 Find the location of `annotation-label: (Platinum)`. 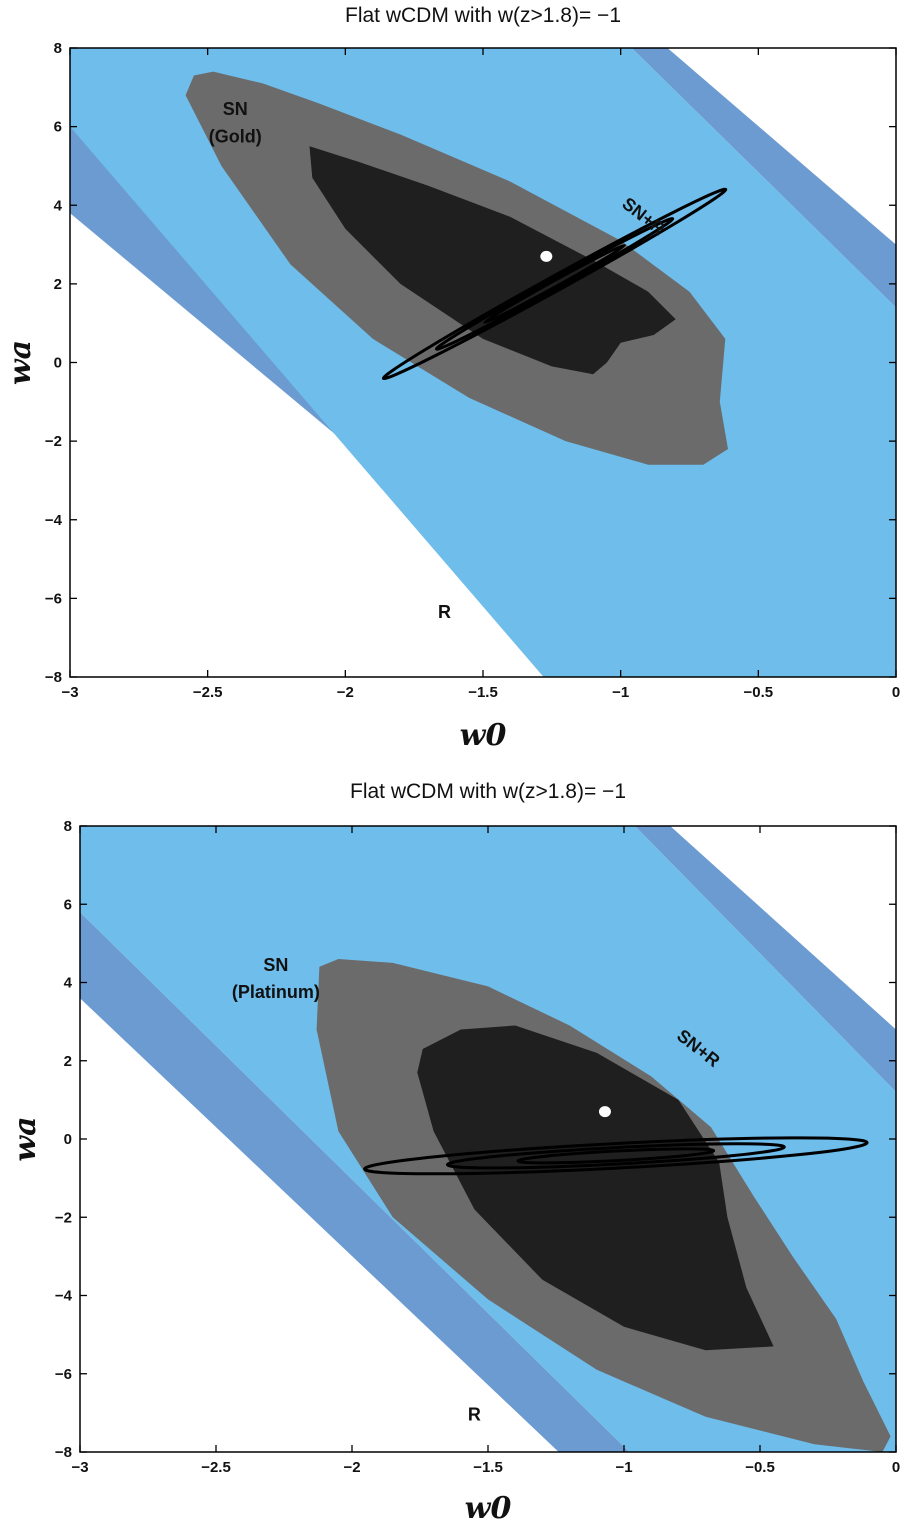

annotation-label: (Platinum) is located at coordinates (276, 992).